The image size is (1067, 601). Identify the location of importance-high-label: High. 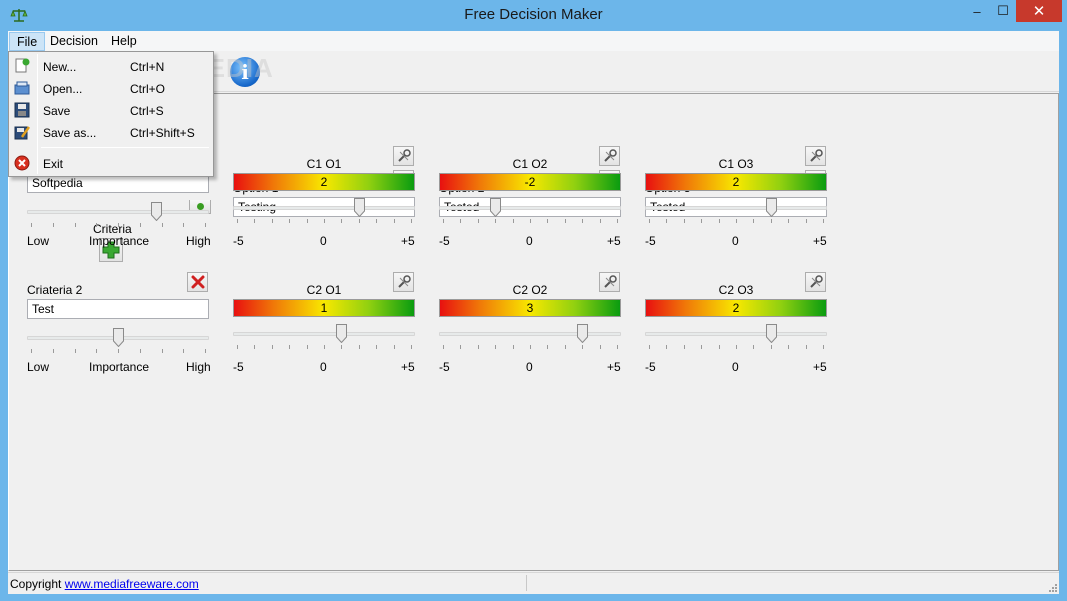
(198, 367).